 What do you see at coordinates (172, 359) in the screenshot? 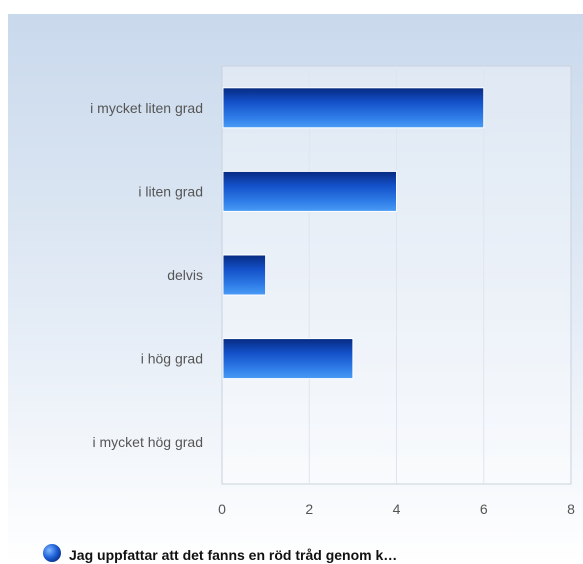
I see `category-label: i hög grad` at bounding box center [172, 359].